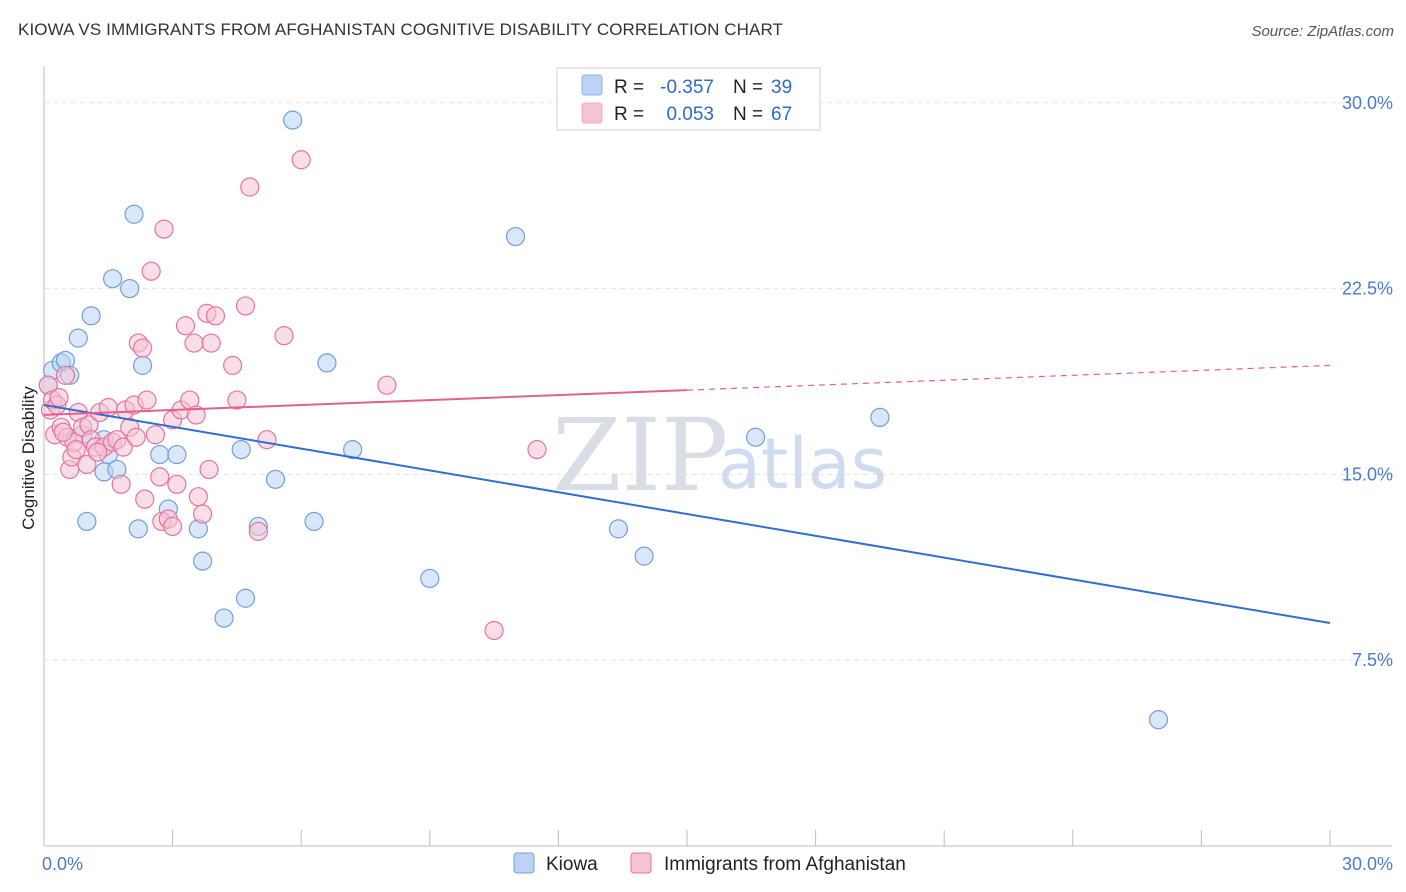  What do you see at coordinates (688, 99) in the screenshot?
I see `stats-box: R = -0.357 N = 39 R = 0.053 N = 67` at bounding box center [688, 99].